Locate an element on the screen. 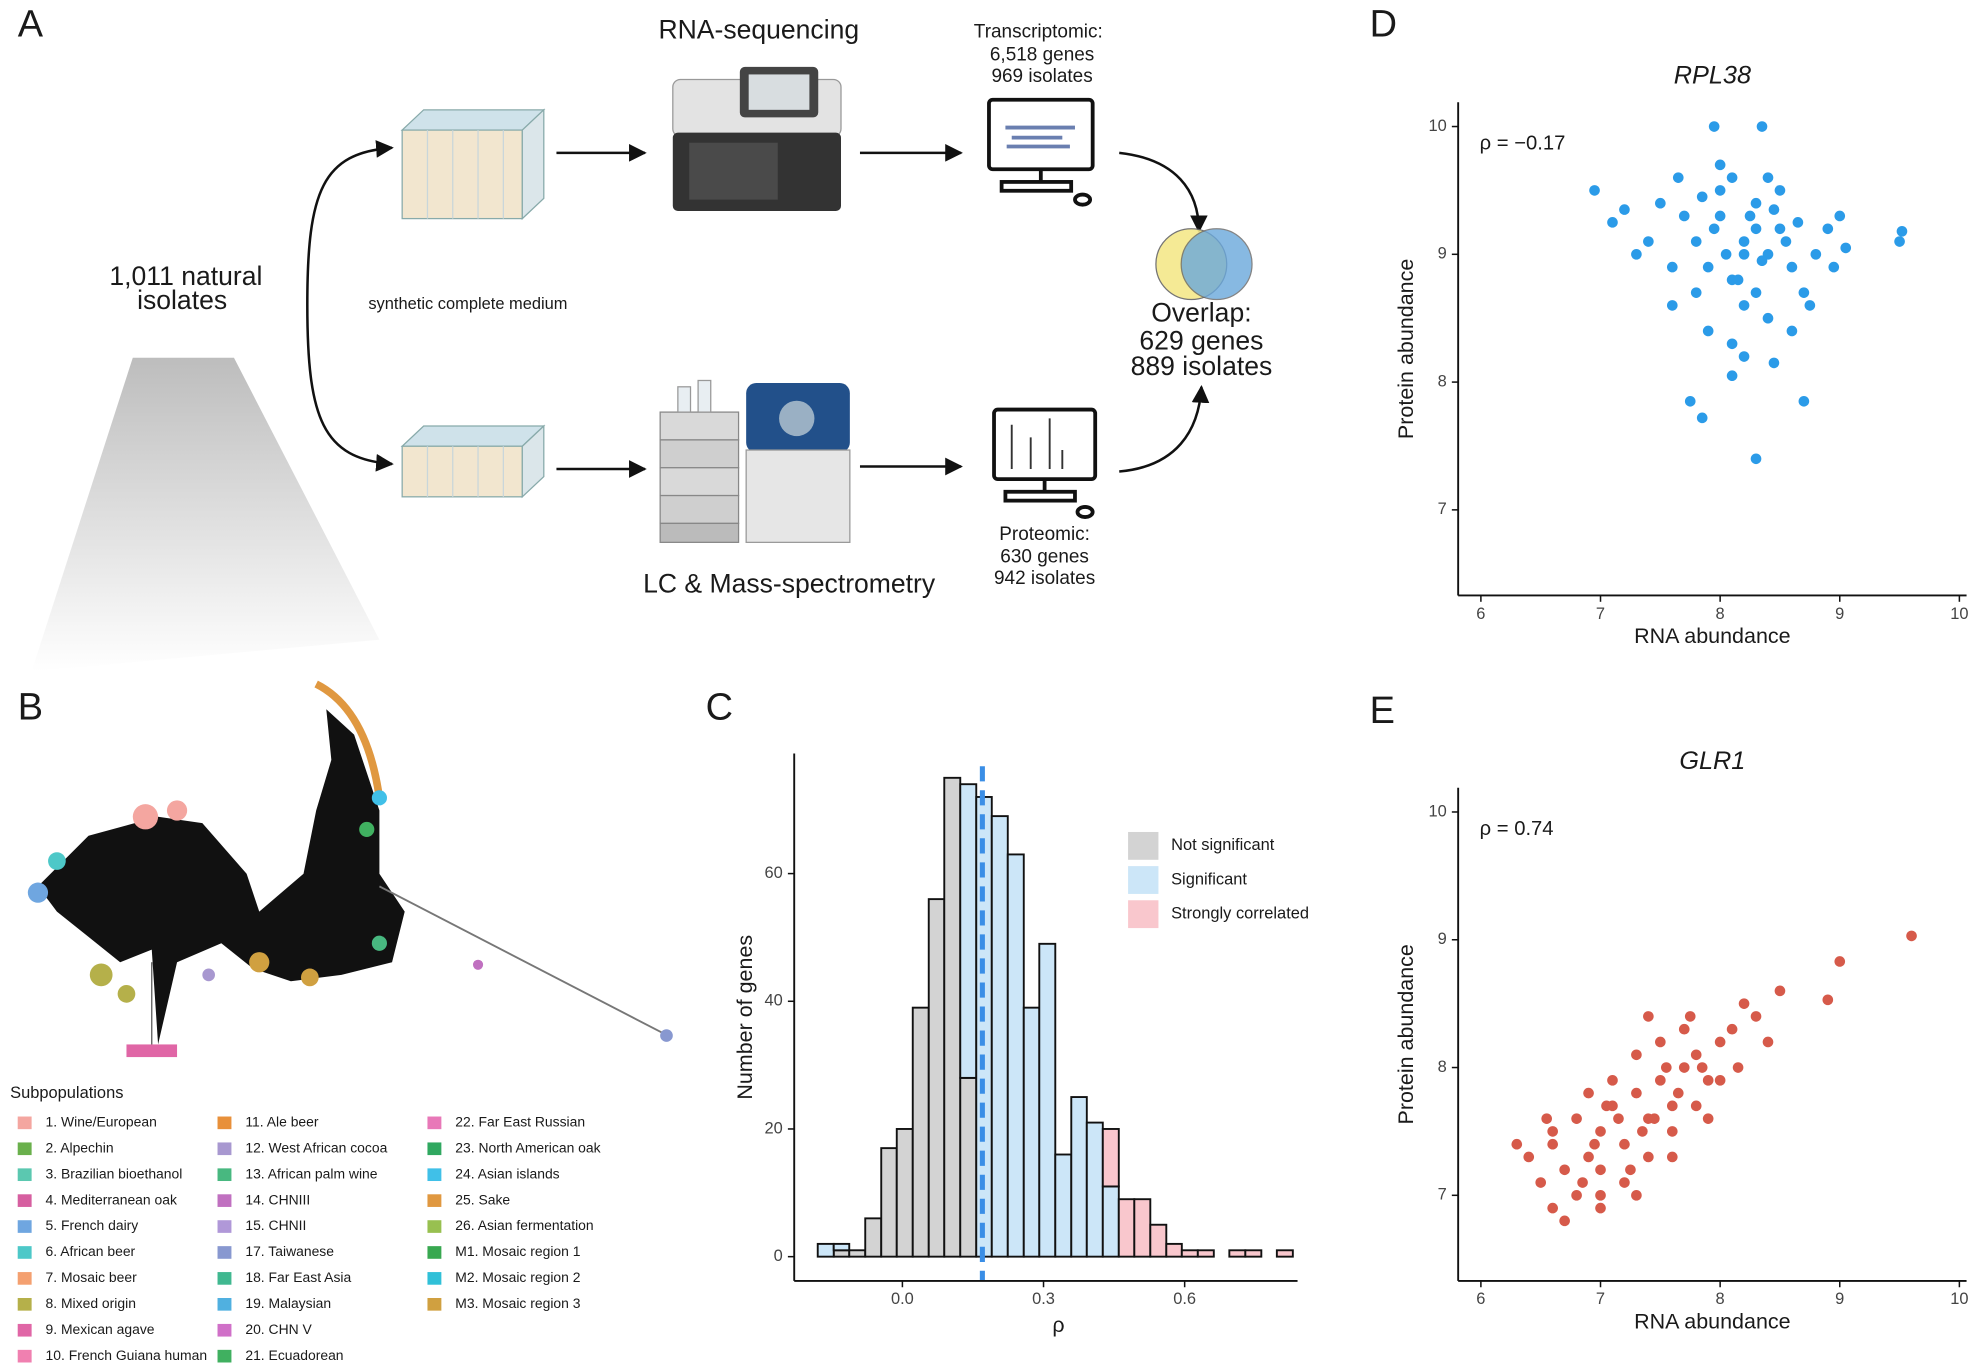  x-tick-label: 0.3 is located at coordinates (1043, 1299).